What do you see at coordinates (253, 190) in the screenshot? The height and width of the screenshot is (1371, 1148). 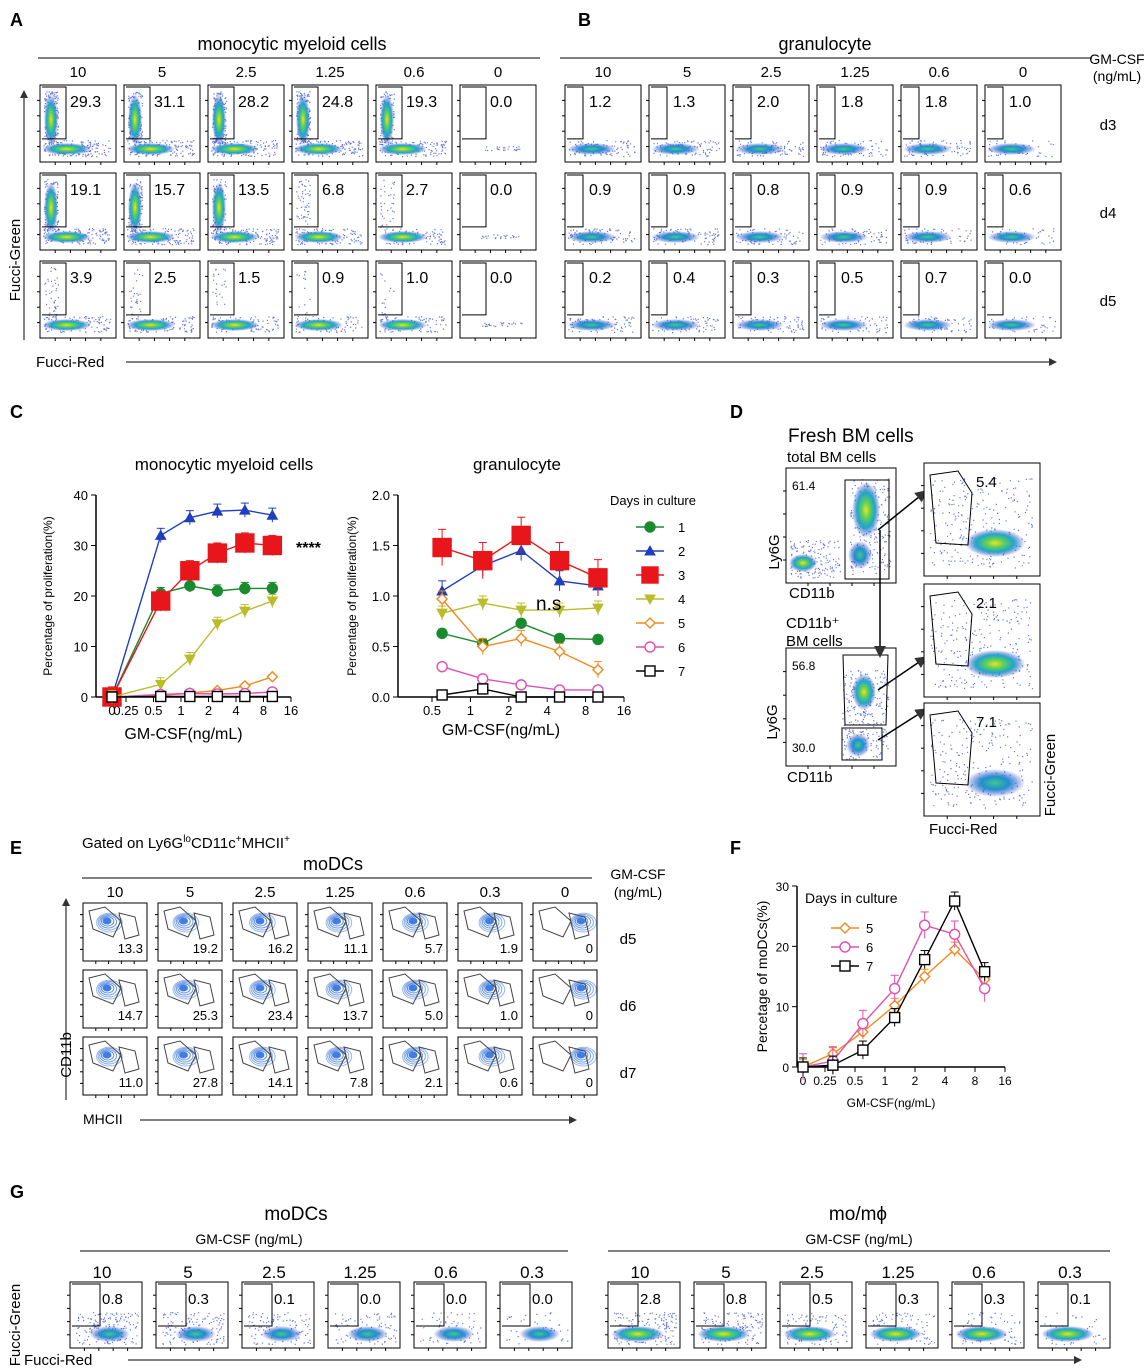 I see `gate-percentage: 13.5` at bounding box center [253, 190].